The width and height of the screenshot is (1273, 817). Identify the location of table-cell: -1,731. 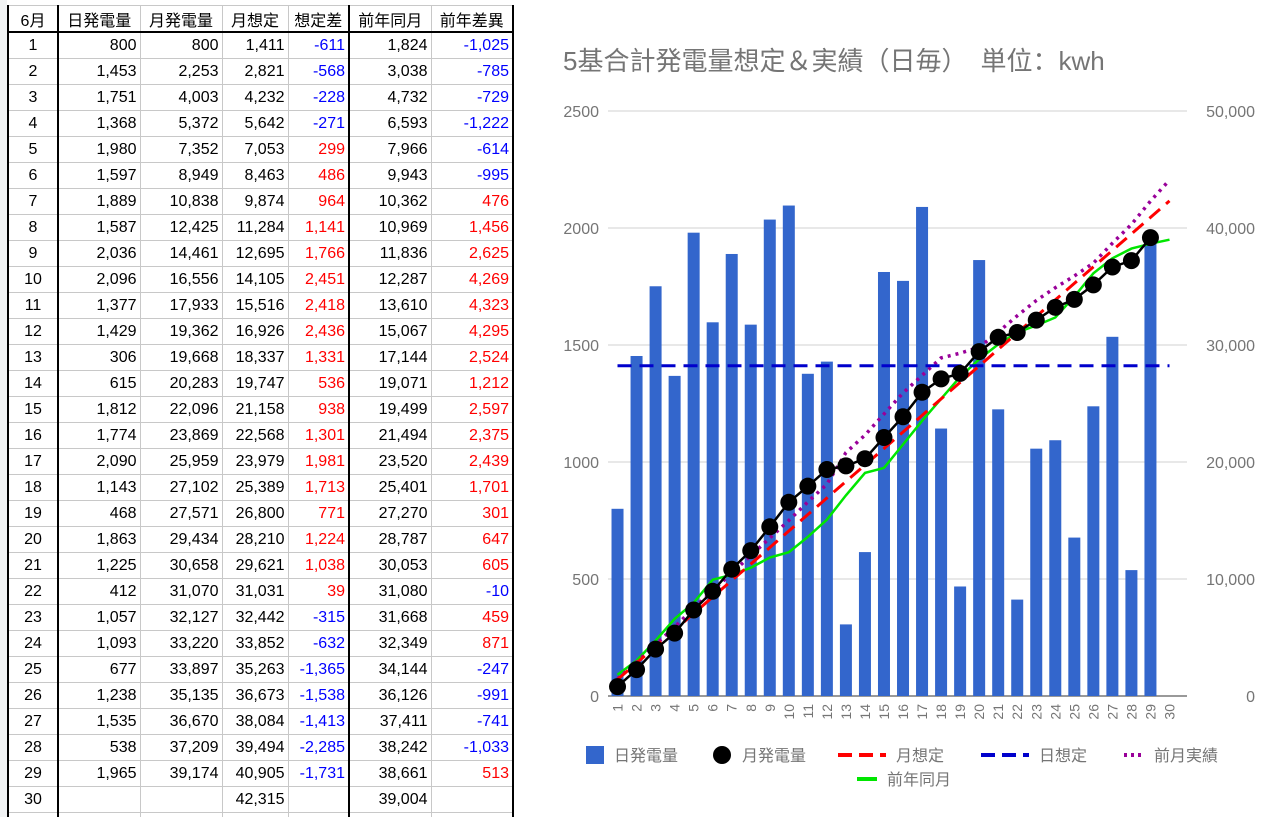
(318, 773).